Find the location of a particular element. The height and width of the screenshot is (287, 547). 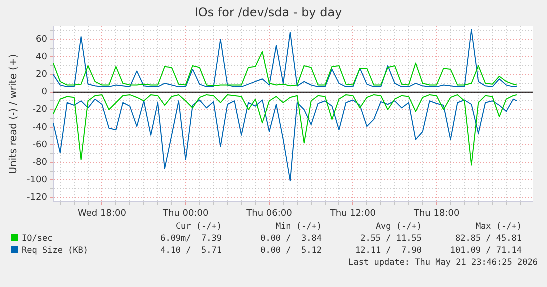

y-tick-label: -100 is located at coordinates (37, 181).